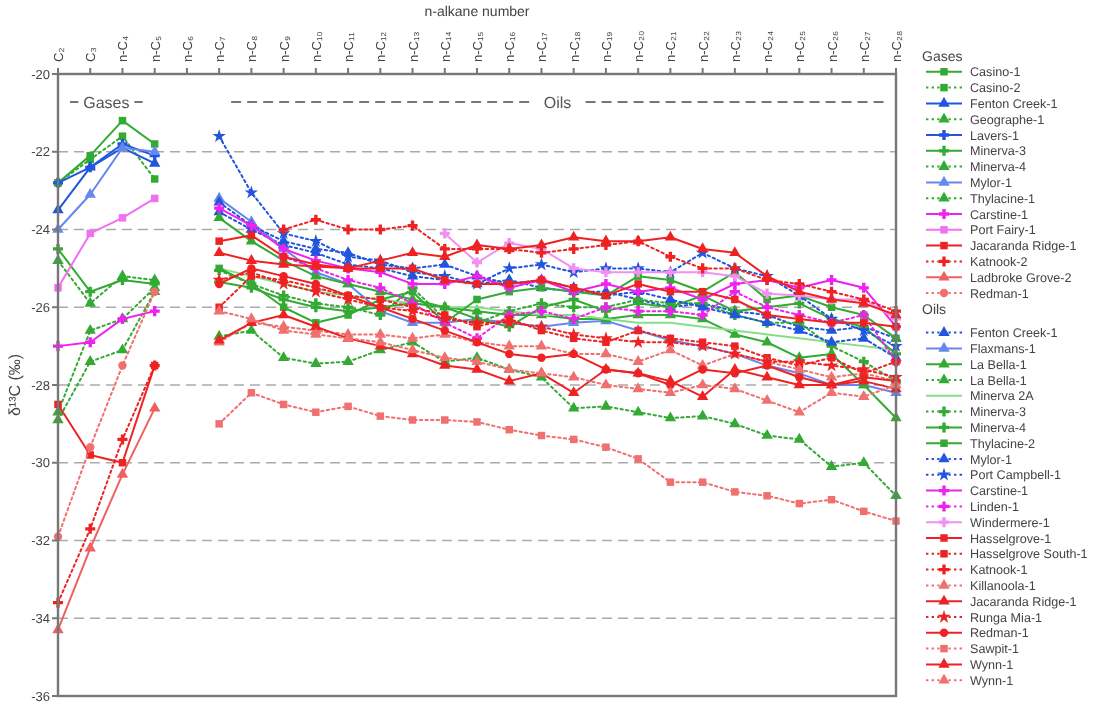 The image size is (1100, 706). What do you see at coordinates (15, 385) in the screenshot?
I see `y-axis-title: δ¹³C (‰)` at bounding box center [15, 385].